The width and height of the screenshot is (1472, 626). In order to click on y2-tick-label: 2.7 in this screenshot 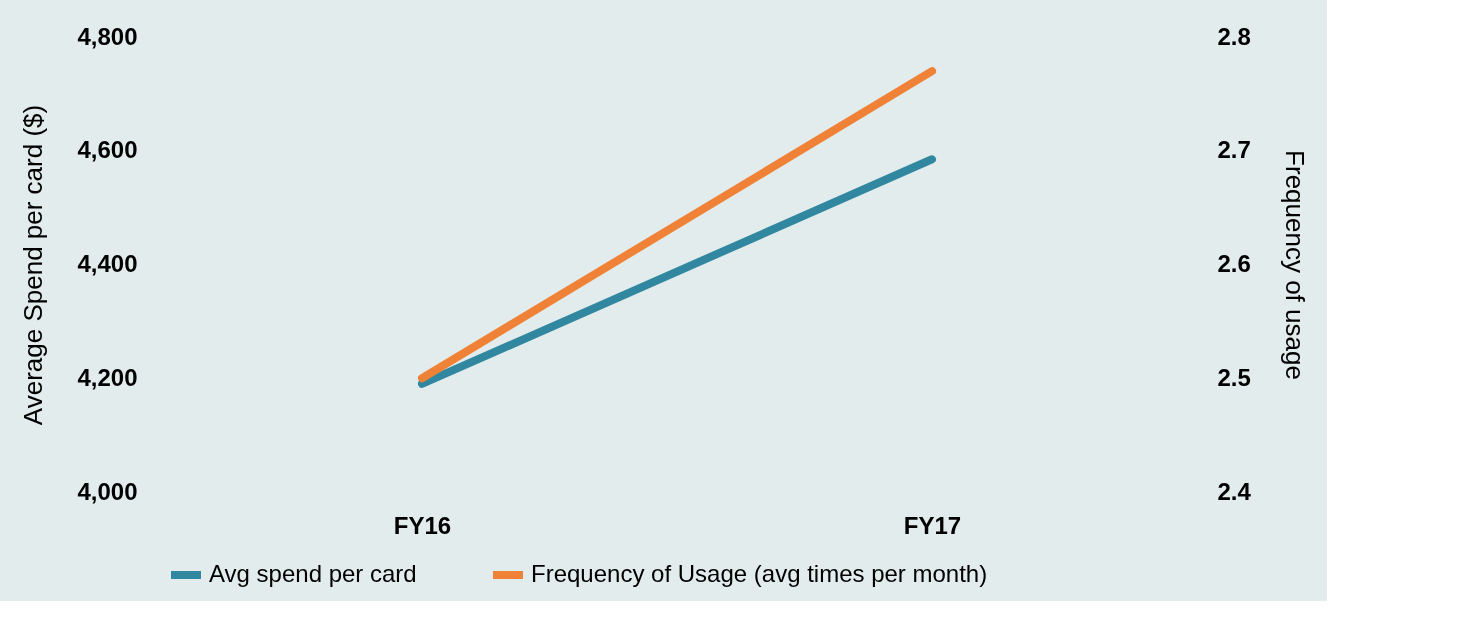, I will do `click(1234, 150)`.